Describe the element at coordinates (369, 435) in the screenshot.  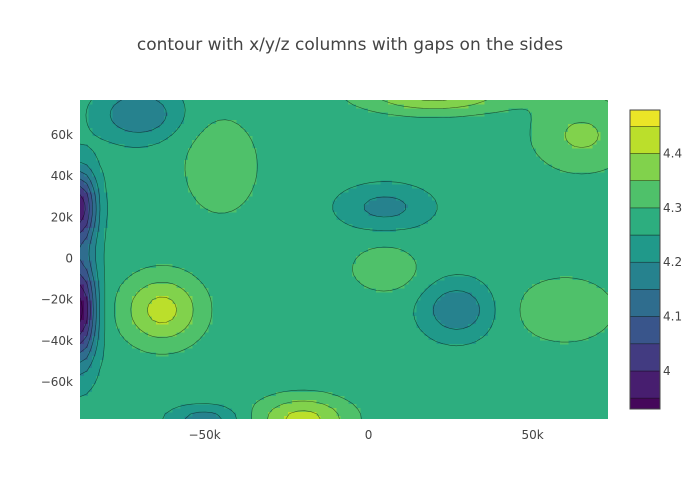
I see `x-tick-label: 0` at that location.